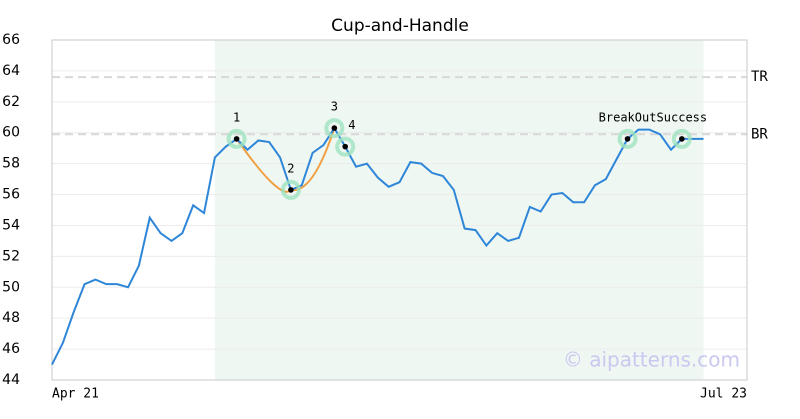  What do you see at coordinates (11, 164) in the screenshot?
I see `y-tick-label: 58` at bounding box center [11, 164].